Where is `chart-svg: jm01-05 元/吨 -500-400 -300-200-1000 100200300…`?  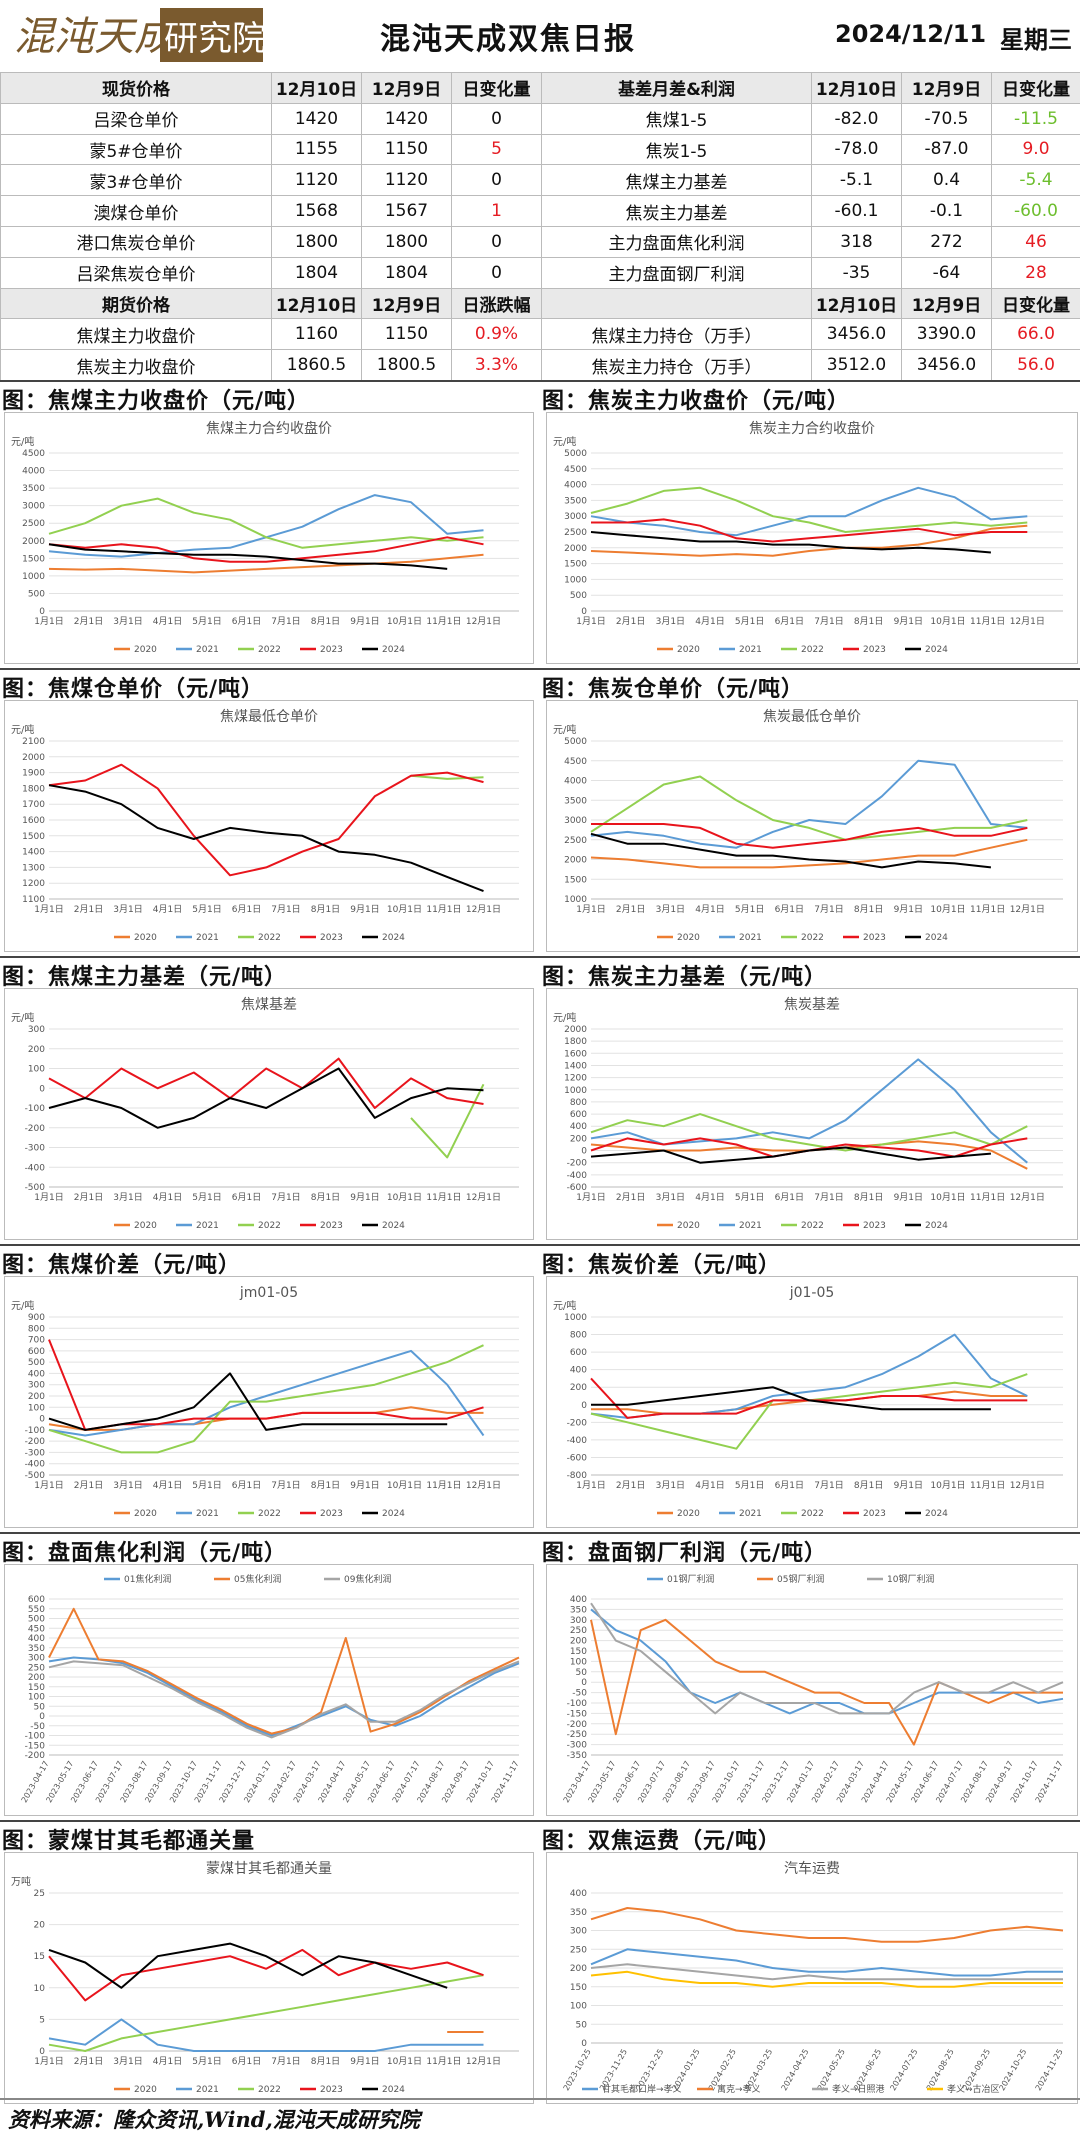
chart-svg: jm01-05 元/吨 -500-400 -300-200-1000 100200300… is located at coordinates (265, 1402).